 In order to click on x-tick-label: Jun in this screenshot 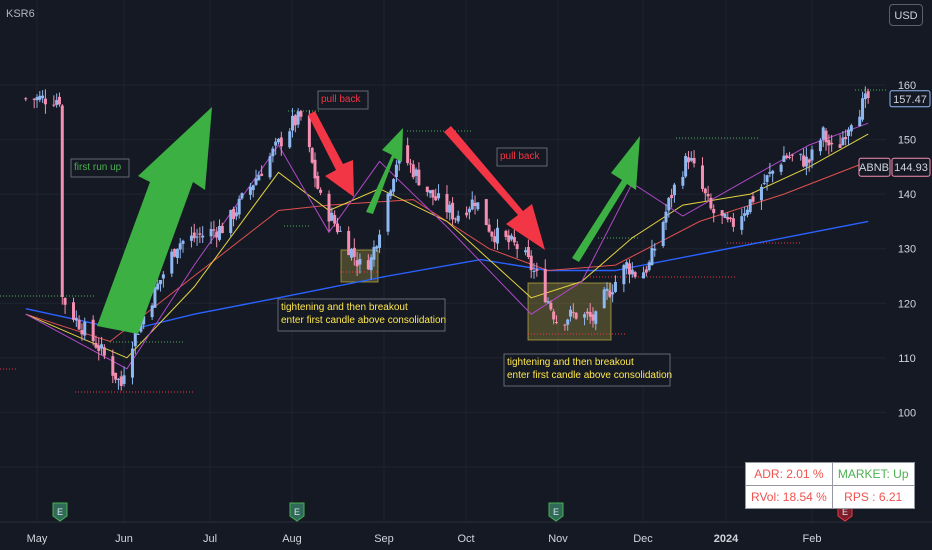, I will do `click(124, 539)`.